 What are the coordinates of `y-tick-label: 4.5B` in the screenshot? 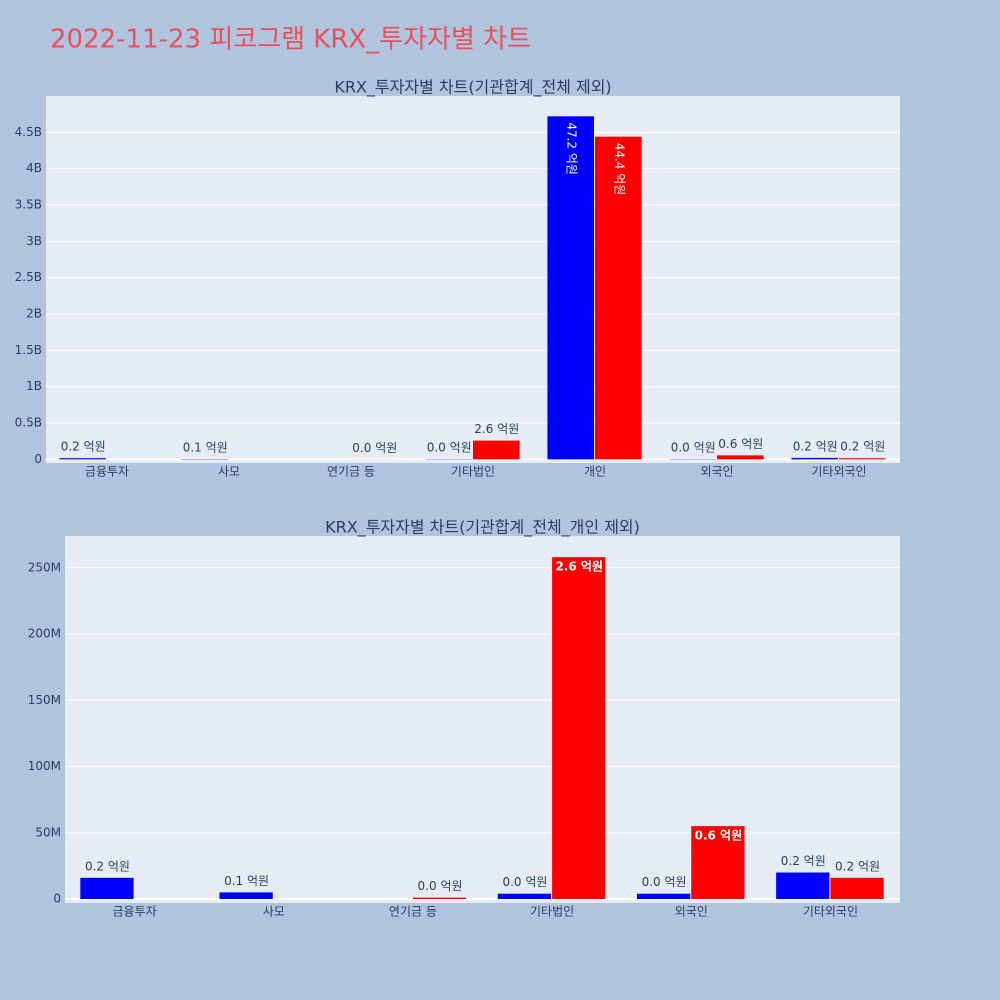 It's located at (28, 132).